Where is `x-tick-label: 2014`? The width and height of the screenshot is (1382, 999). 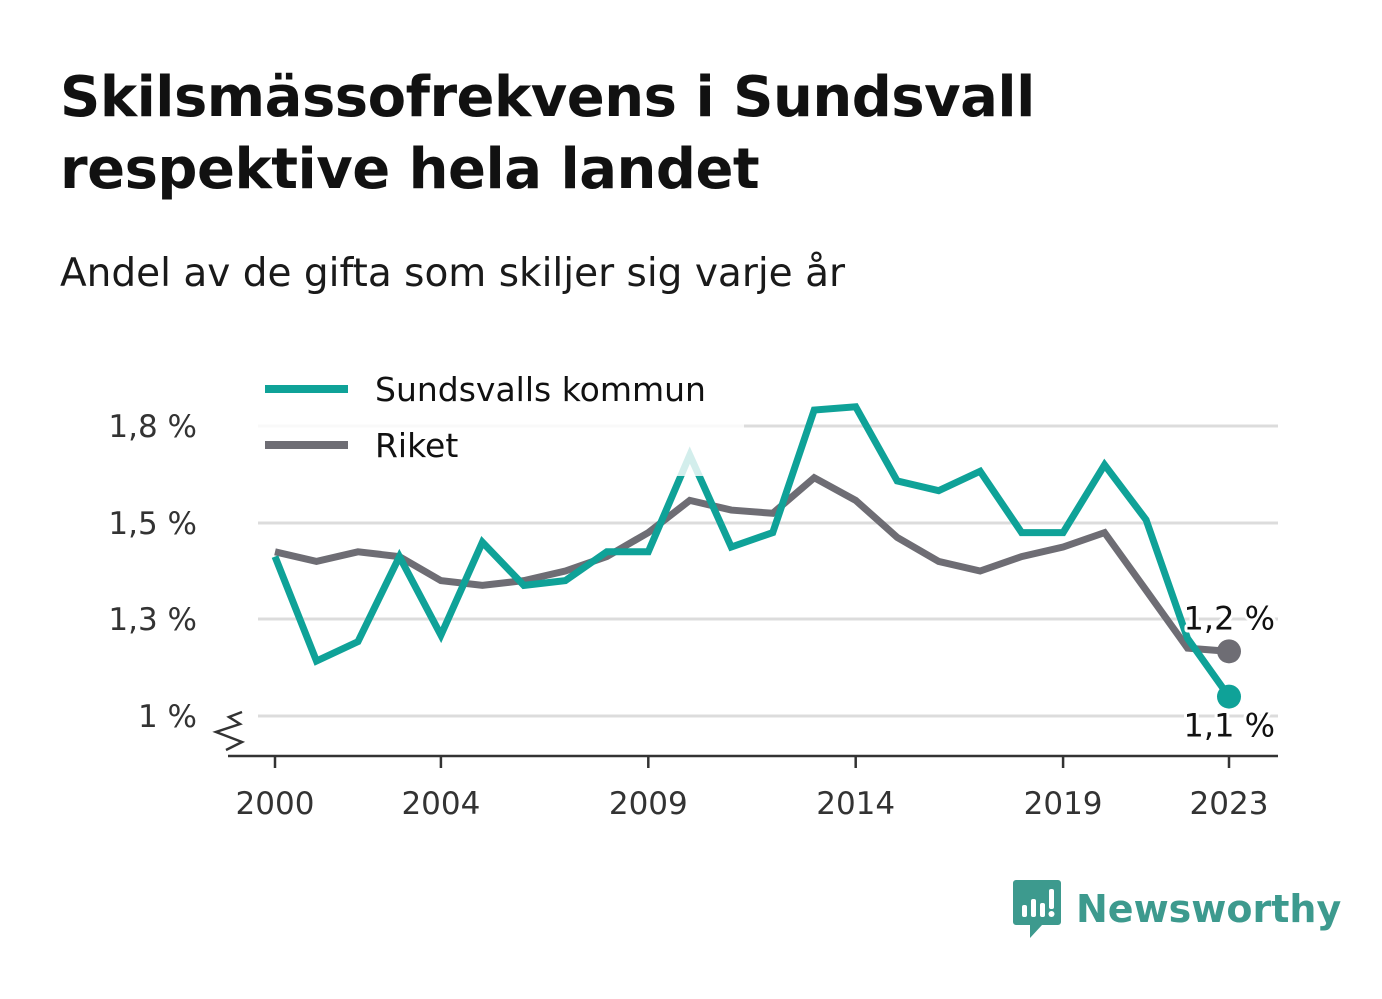
x-tick-label: 2014 is located at coordinates (855, 804).